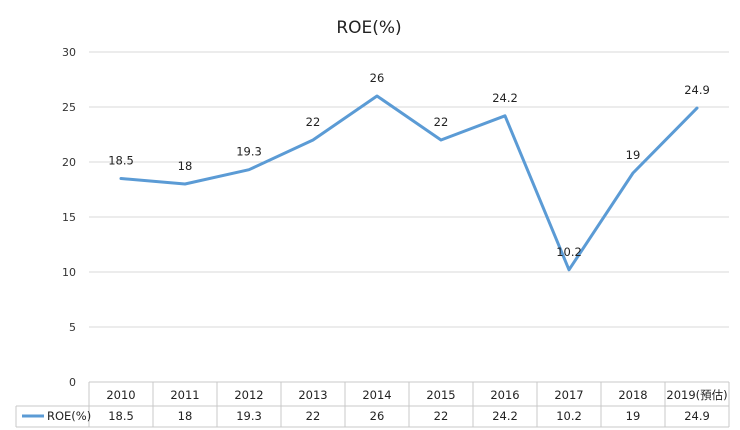 The height and width of the screenshot is (430, 740). What do you see at coordinates (569, 416) in the screenshot?
I see `table-value-cell: 10.2` at bounding box center [569, 416].